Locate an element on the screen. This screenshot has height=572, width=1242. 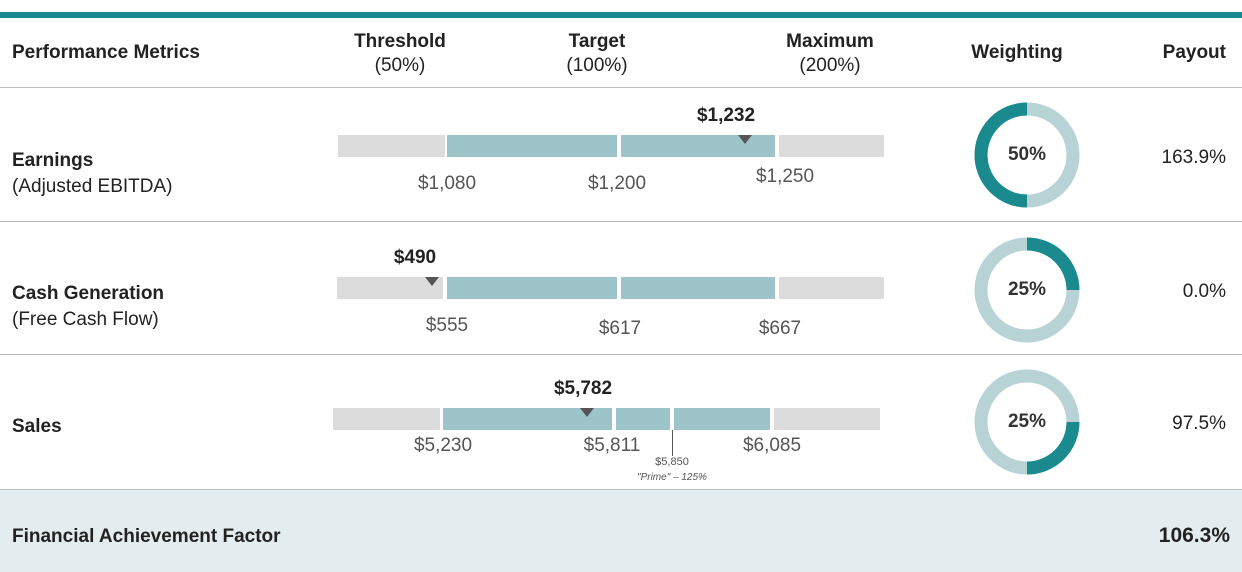
maximum-value: $667 is located at coordinates (780, 328).